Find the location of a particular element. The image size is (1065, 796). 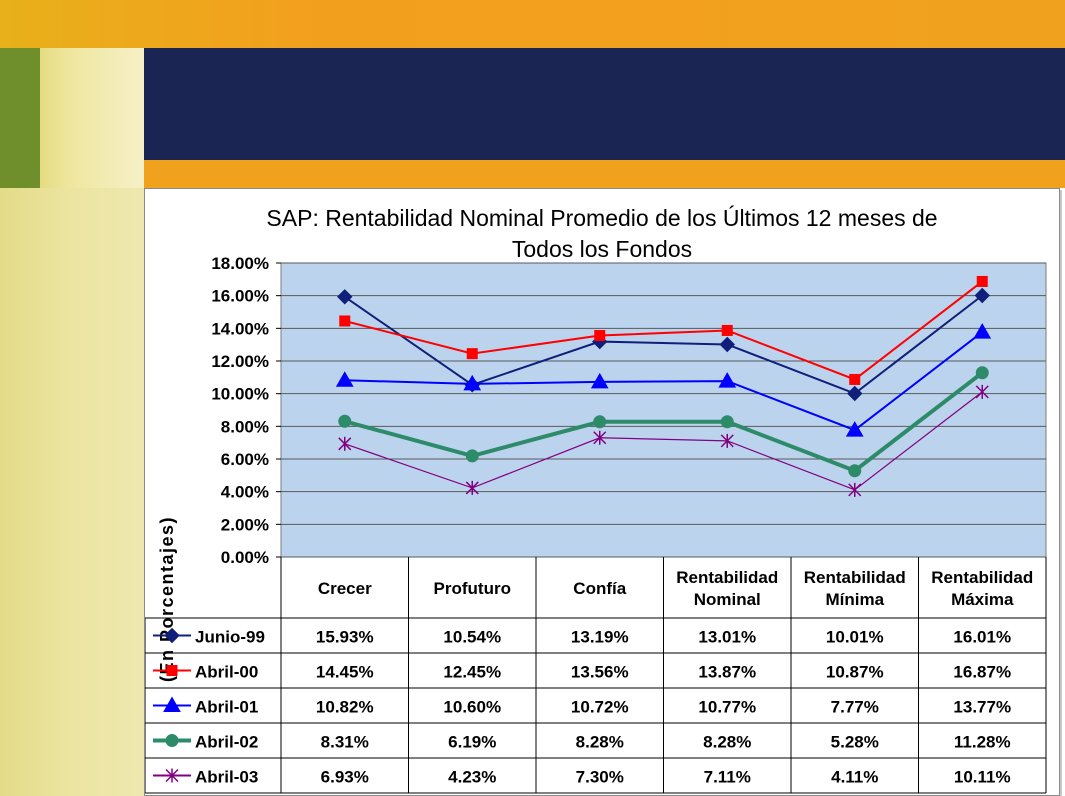

data-label: 13.01% is located at coordinates (727, 637).